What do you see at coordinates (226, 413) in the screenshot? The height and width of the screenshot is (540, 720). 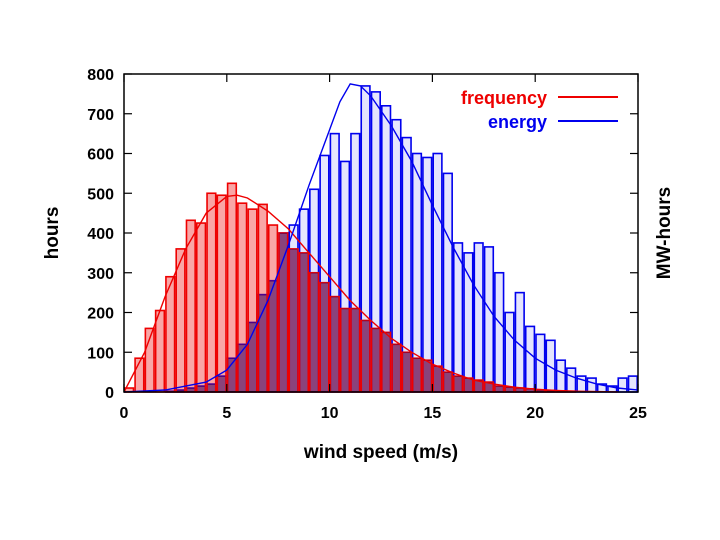 I see `x-tick-label: 5` at bounding box center [226, 413].